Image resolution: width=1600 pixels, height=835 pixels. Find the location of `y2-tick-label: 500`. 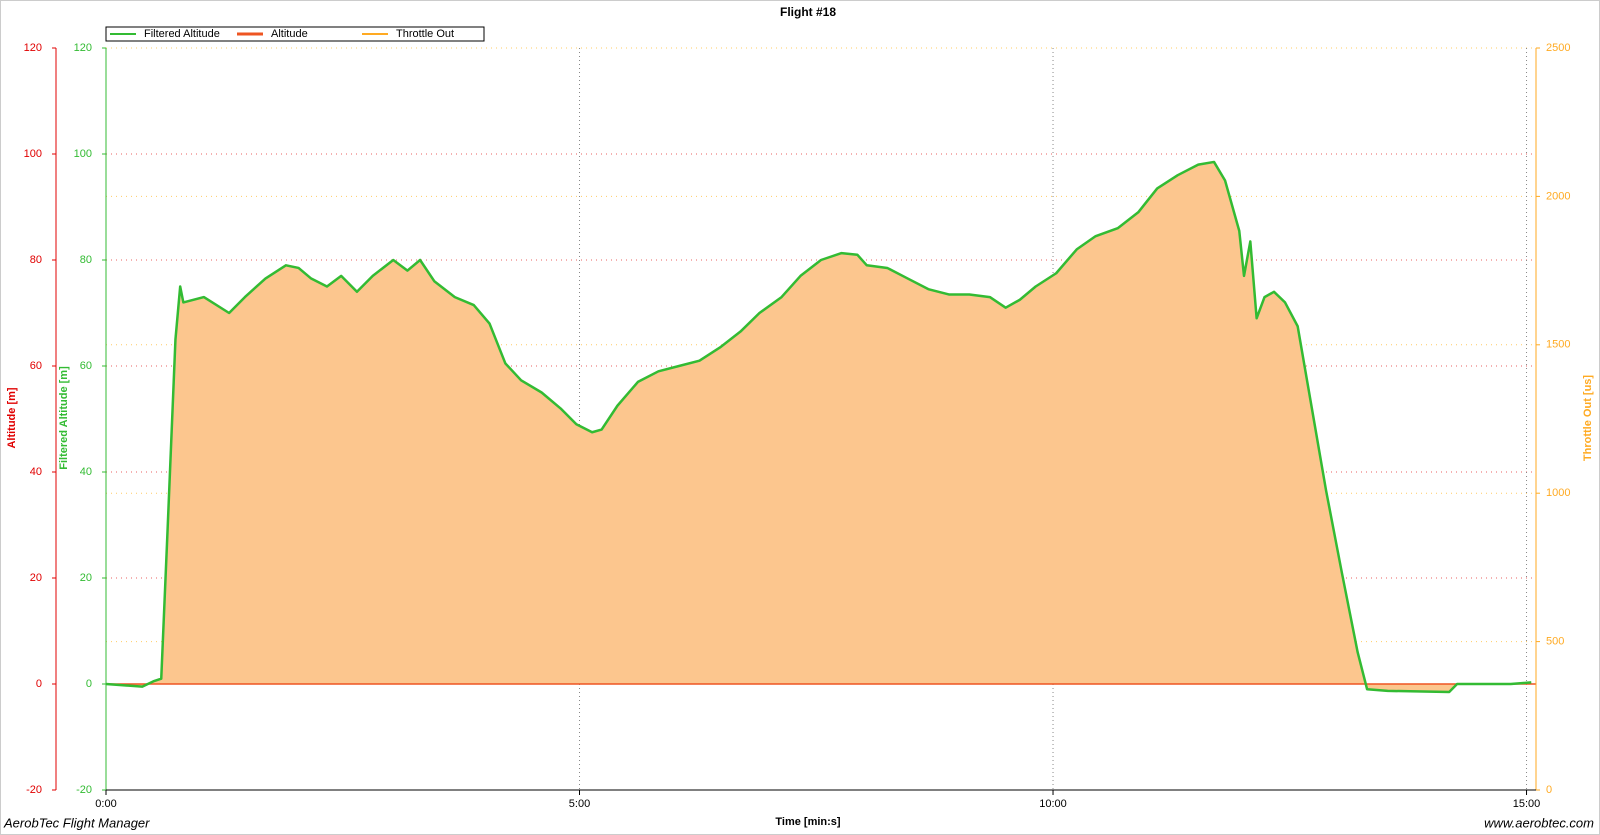

y2-tick-label: 500 is located at coordinates (1555, 642).